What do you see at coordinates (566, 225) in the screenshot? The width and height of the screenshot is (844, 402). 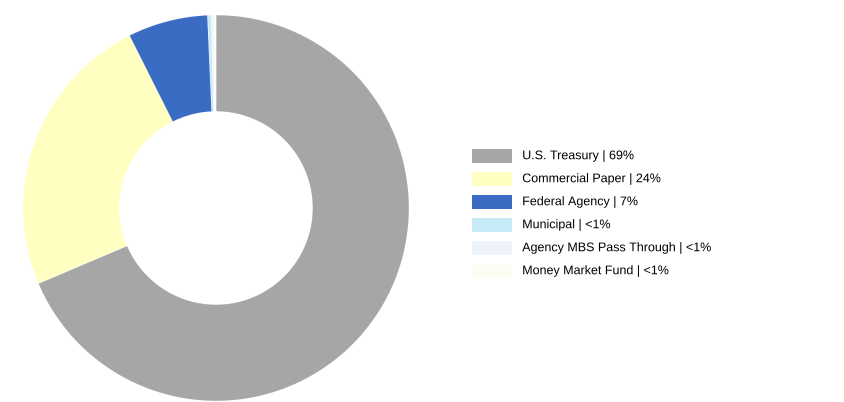 I see `legend-label: Municipal | <1%` at bounding box center [566, 225].